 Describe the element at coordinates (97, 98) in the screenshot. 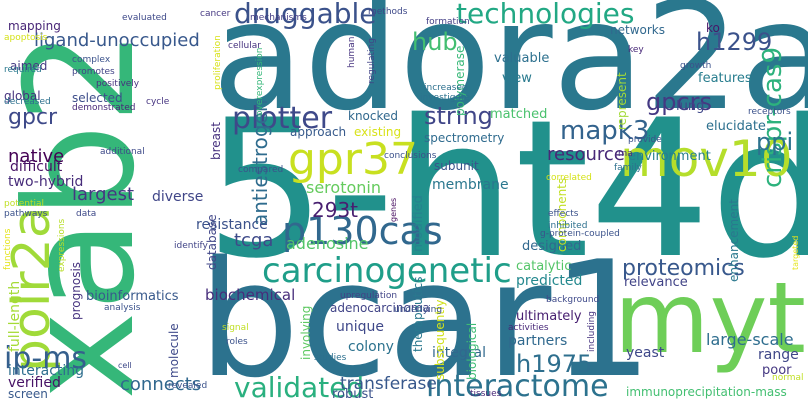

I see `word: selected` at that location.